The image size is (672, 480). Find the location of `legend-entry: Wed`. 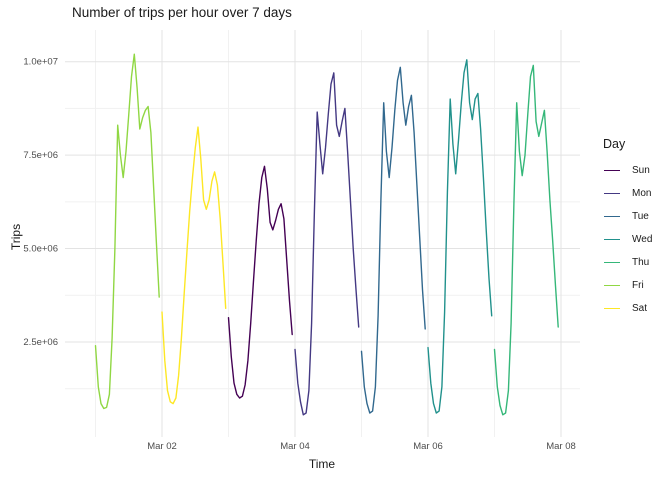

legend-entry: Wed is located at coordinates (624, 239).